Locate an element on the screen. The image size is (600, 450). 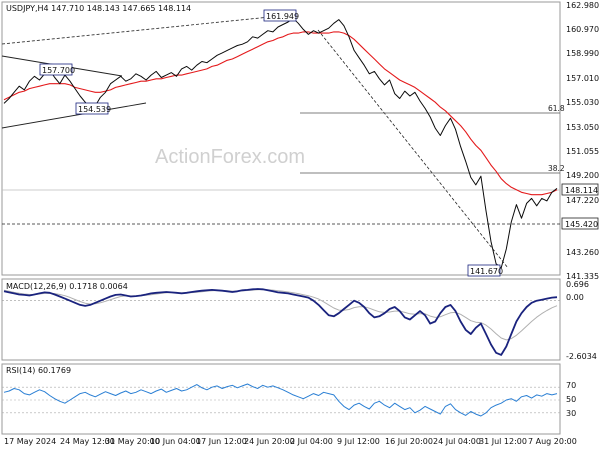
x-tick: 24 May 12:00 is located at coordinates (87, 441).